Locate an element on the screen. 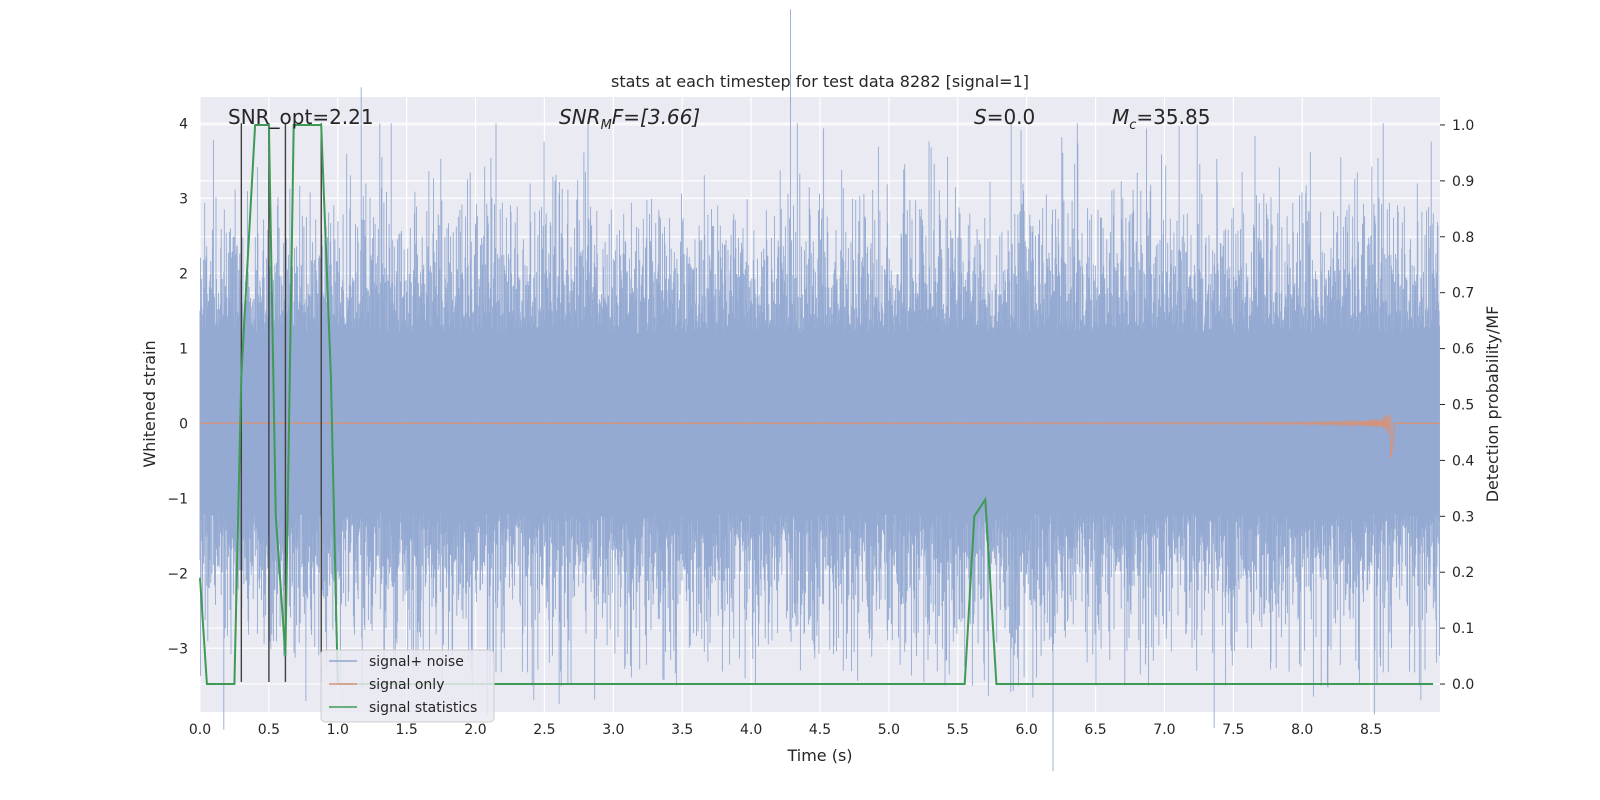 The image size is (1600, 800). x-tick-label: 3.5 is located at coordinates (682, 730).